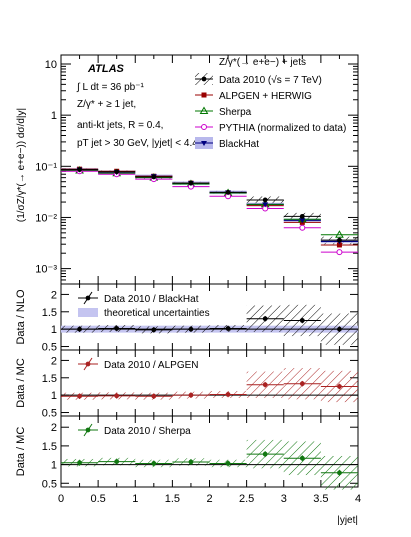  I want to click on x-tick-label: 0, so click(61, 499).